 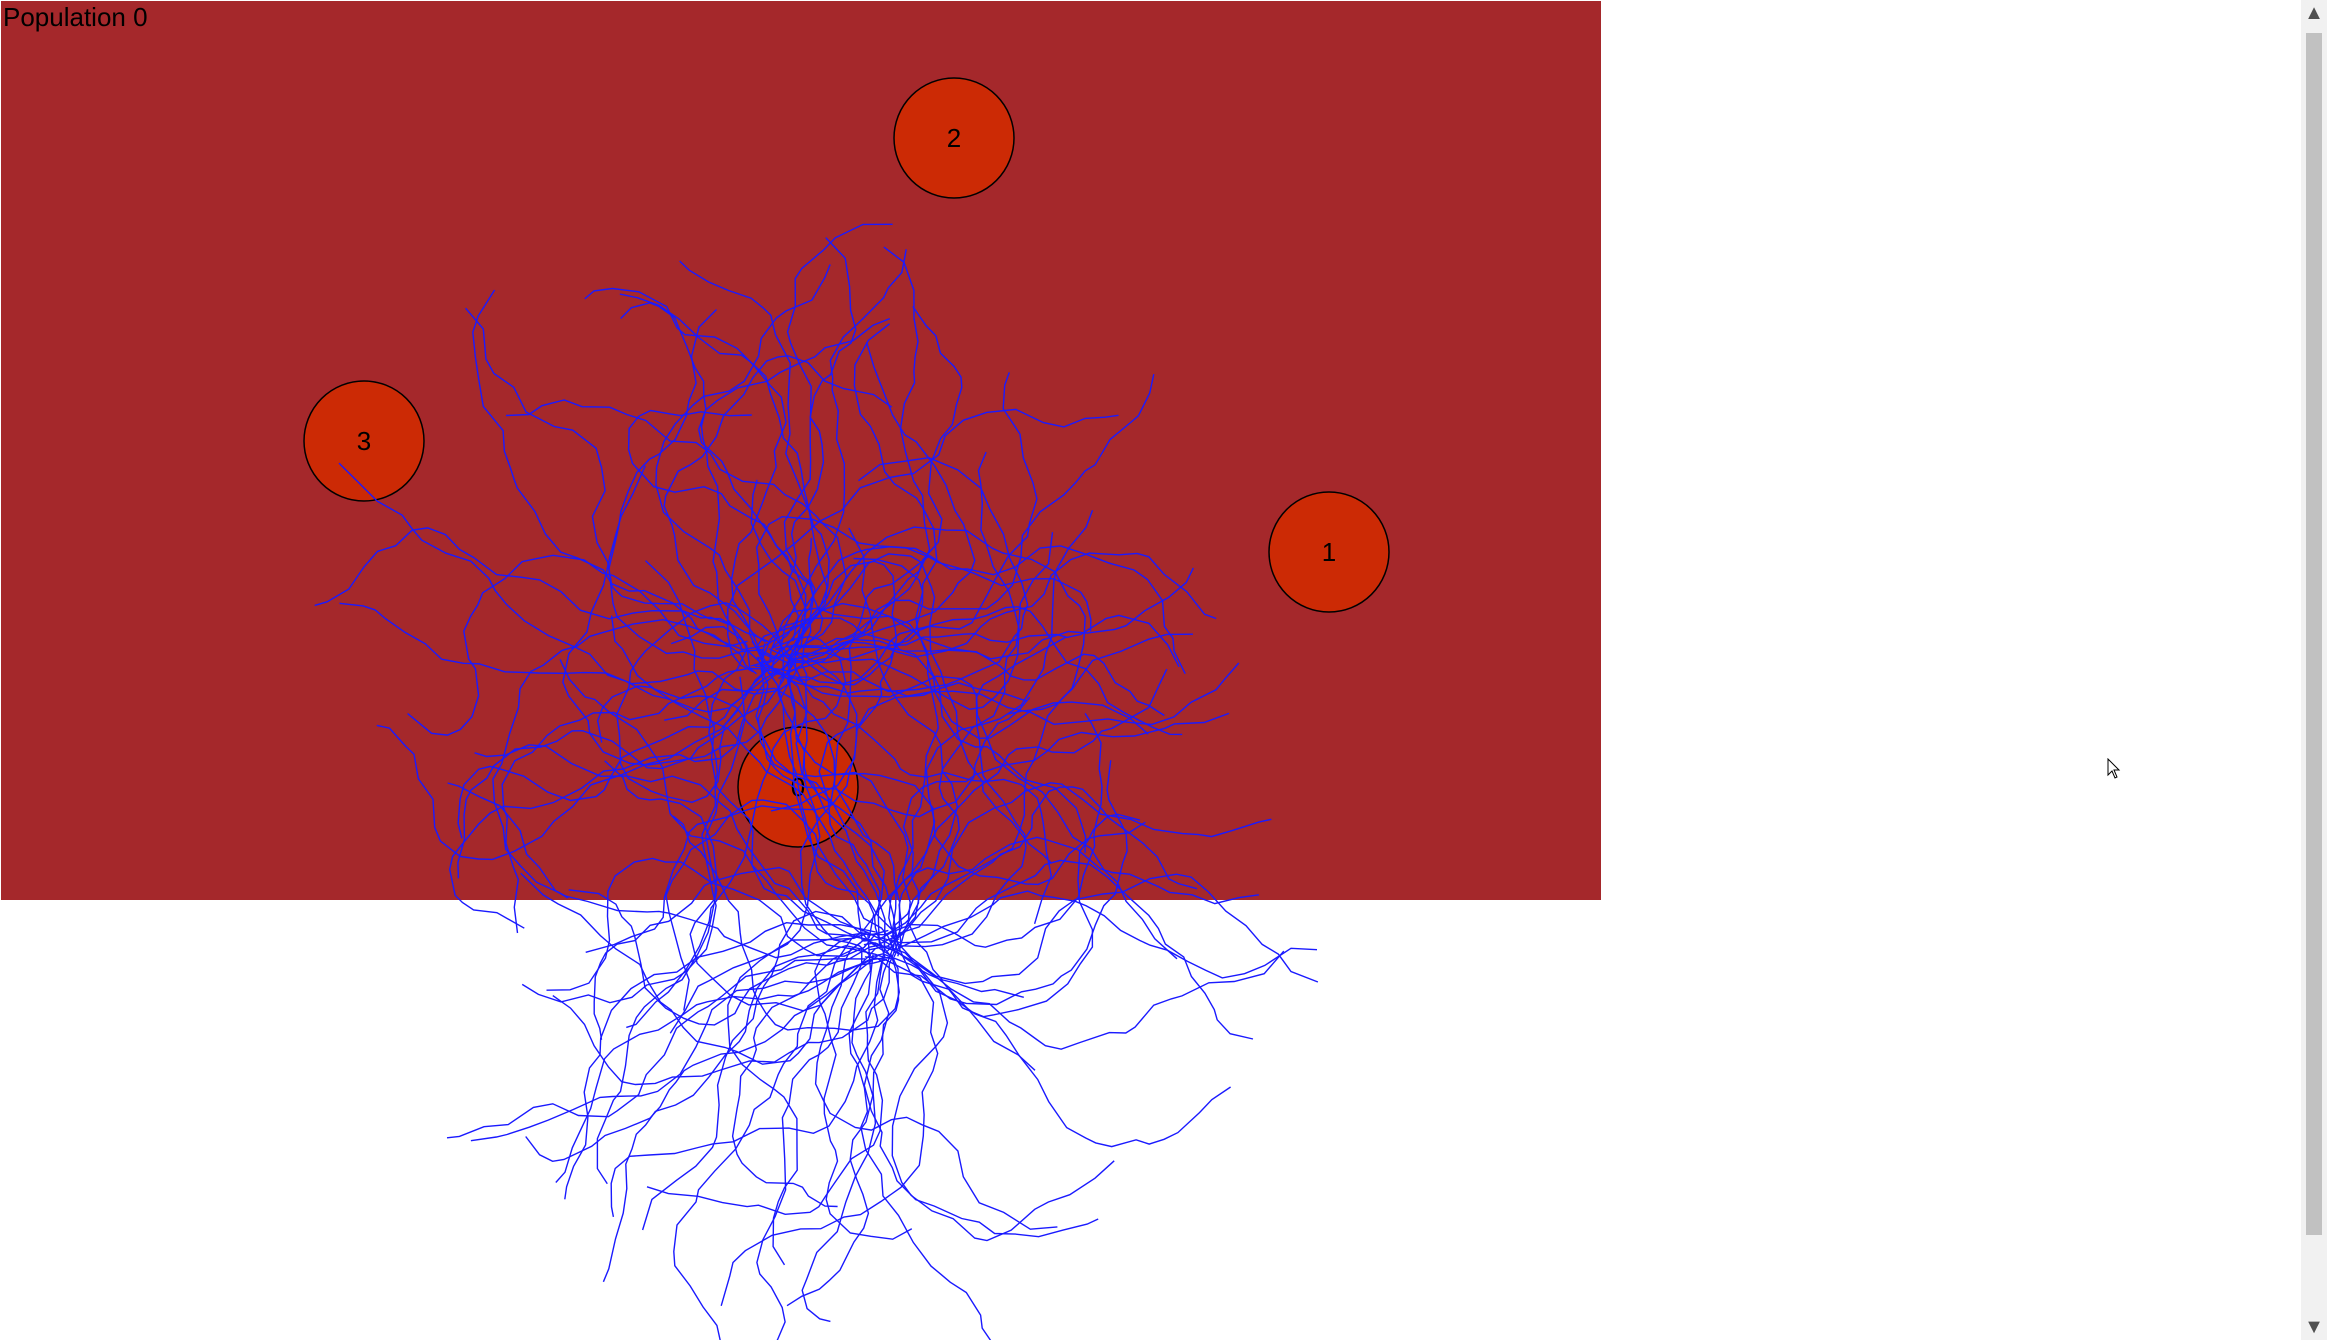 What do you see at coordinates (364, 441) in the screenshot?
I see `target-3: 3` at bounding box center [364, 441].